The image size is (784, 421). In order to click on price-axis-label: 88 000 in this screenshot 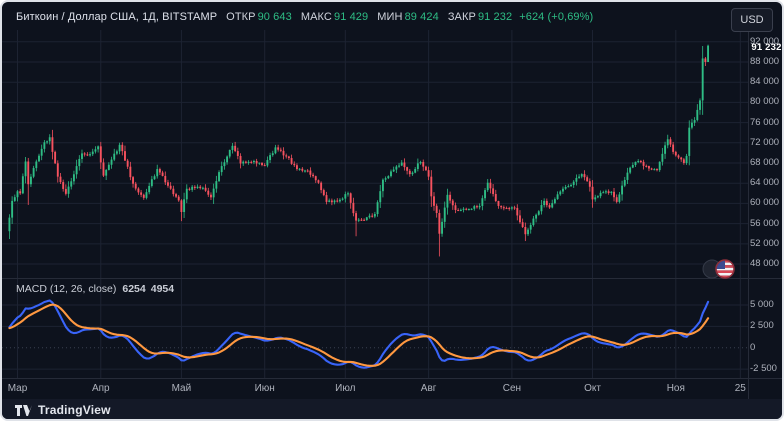, I will do `click(765, 61)`.